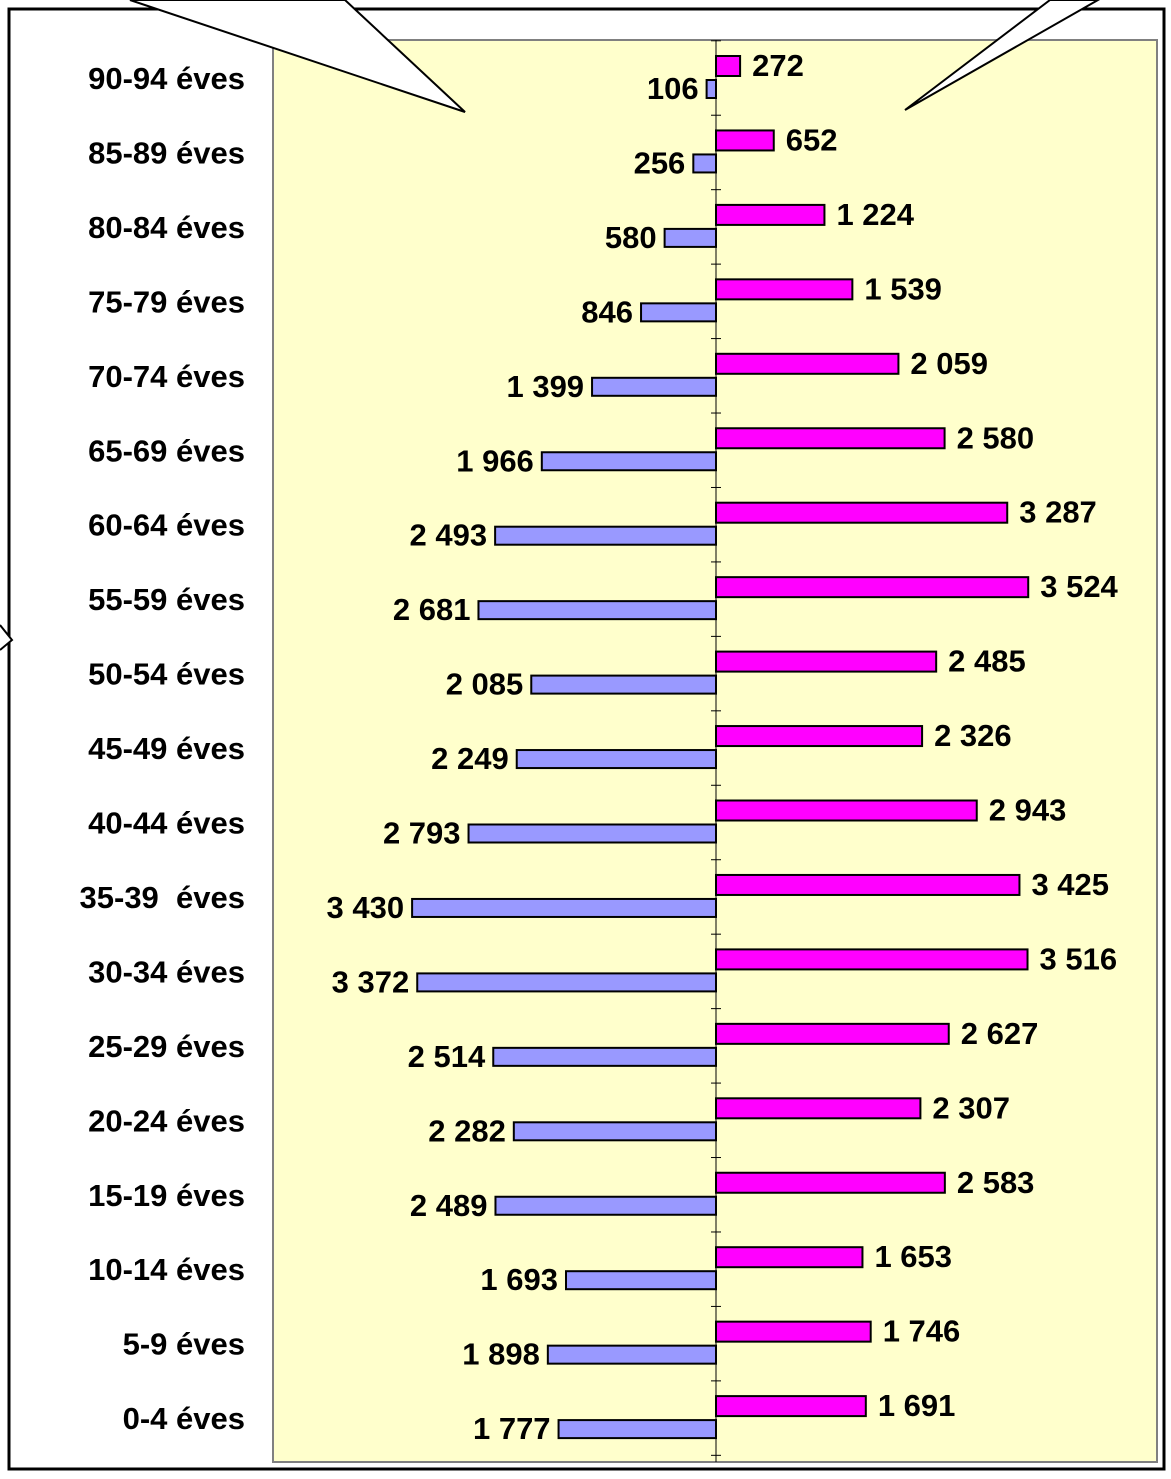 Image resolution: width=1171 pixels, height=1479 pixels. What do you see at coordinates (166, 599) in the screenshot?
I see `y-tick-label: 55-59 éves` at bounding box center [166, 599].